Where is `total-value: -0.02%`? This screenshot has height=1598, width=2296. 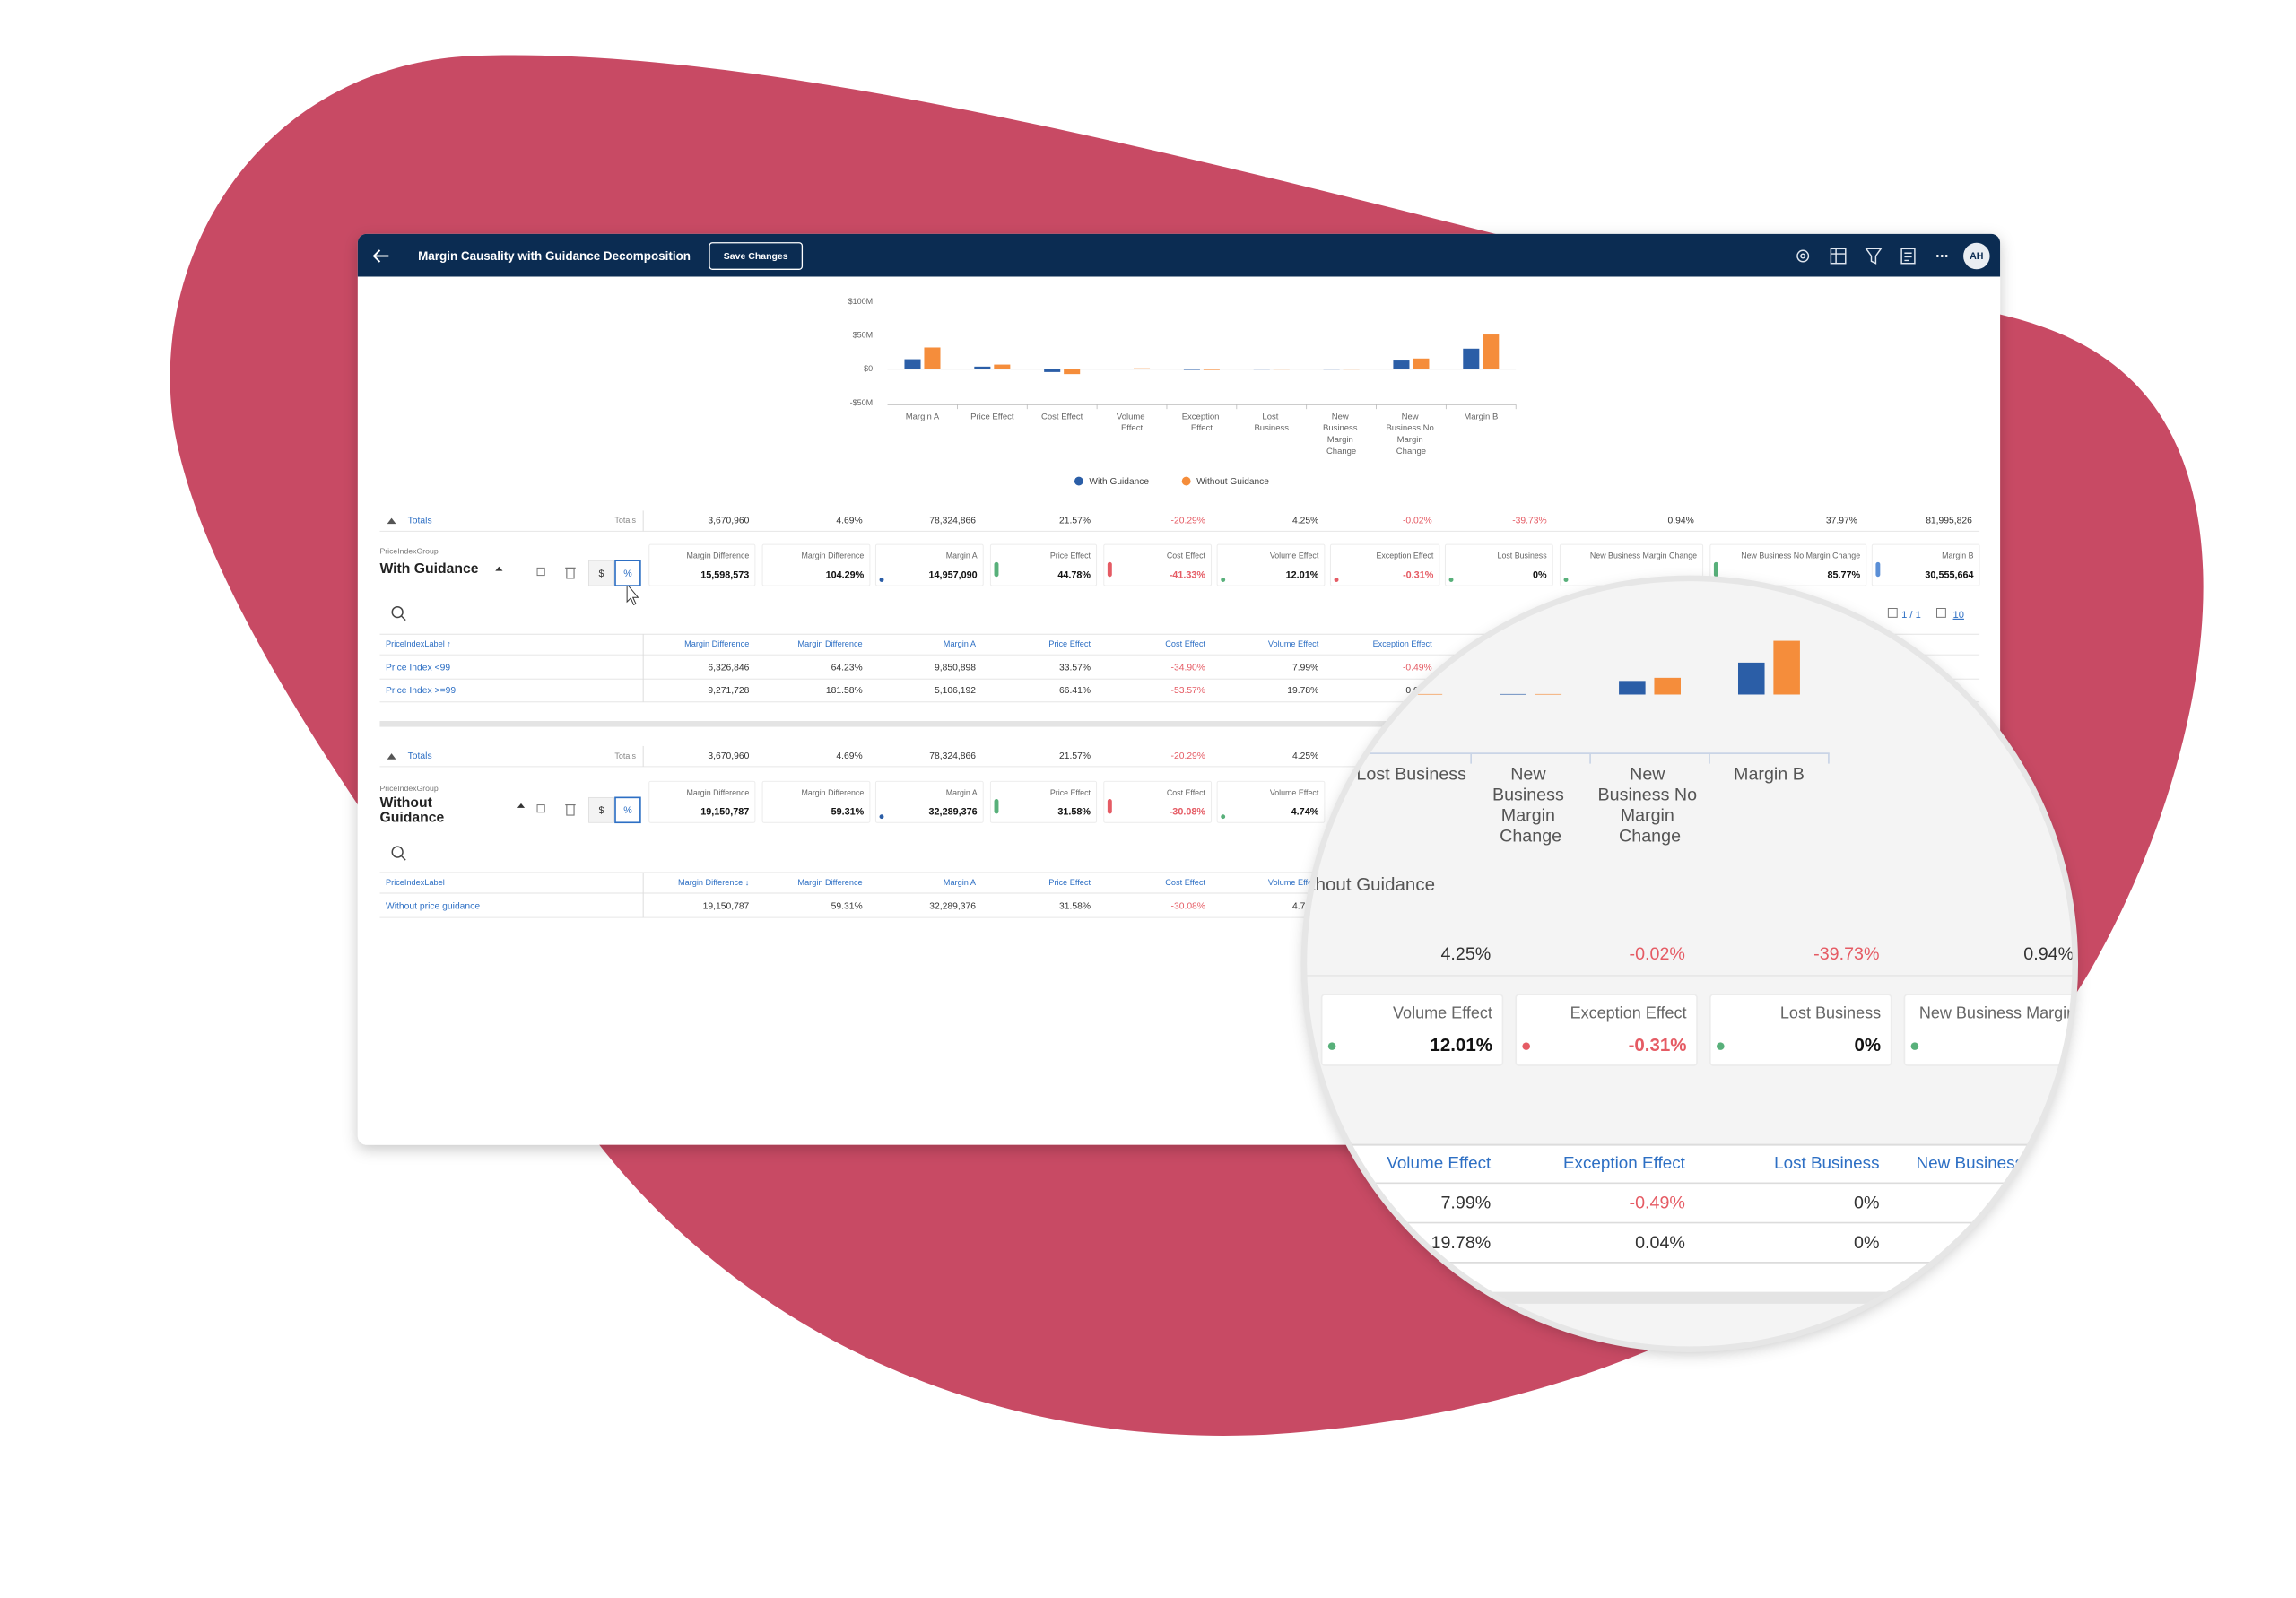 total-value: -0.02% is located at coordinates (1417, 521).